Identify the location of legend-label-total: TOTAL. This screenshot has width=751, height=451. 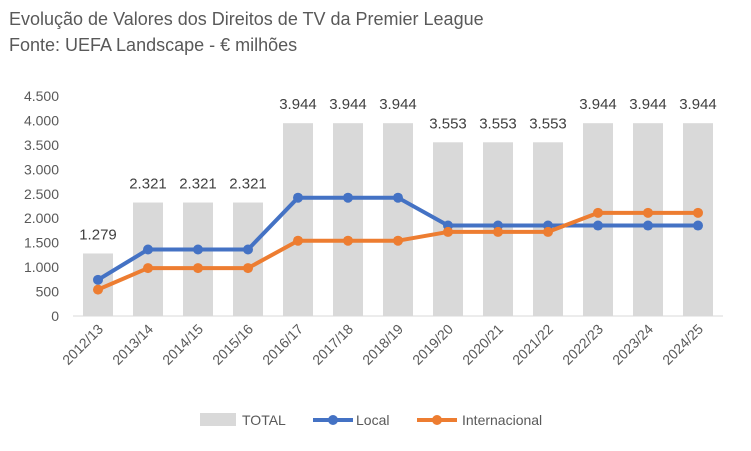
(264, 420).